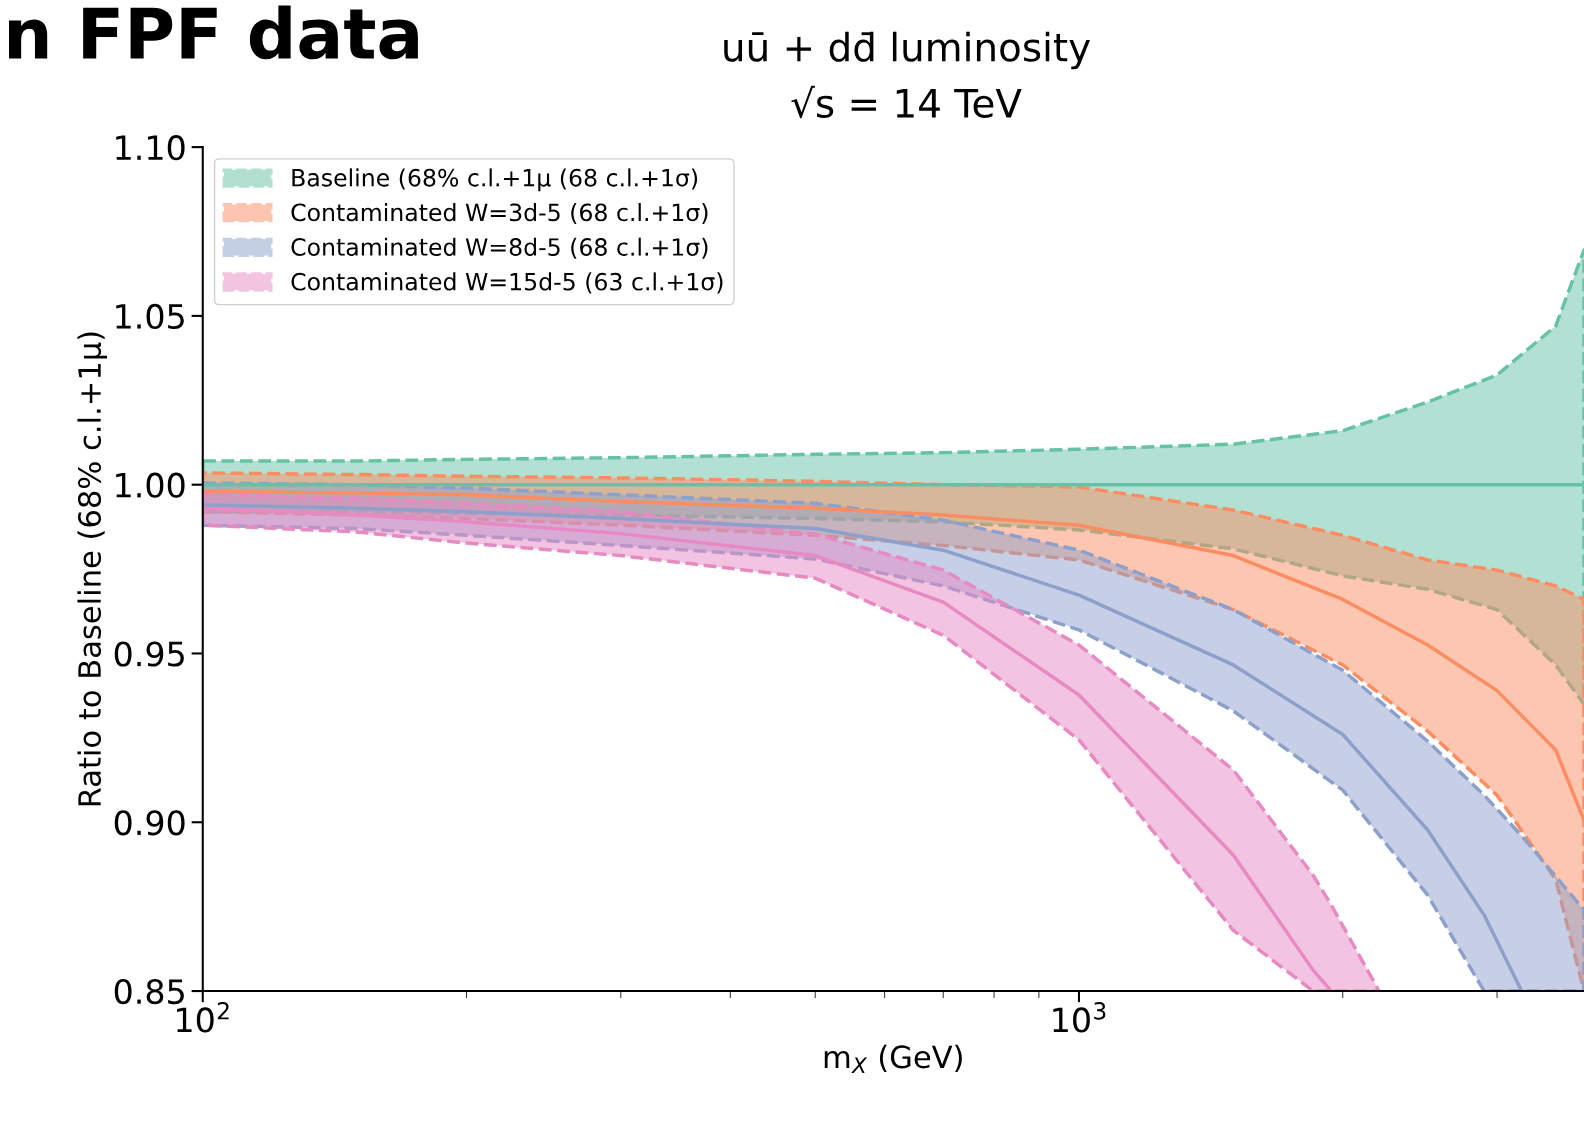 The image size is (1584, 1123). What do you see at coordinates (907, 50) in the screenshot?
I see `chart-title: uū + dd̄ luminosity` at bounding box center [907, 50].